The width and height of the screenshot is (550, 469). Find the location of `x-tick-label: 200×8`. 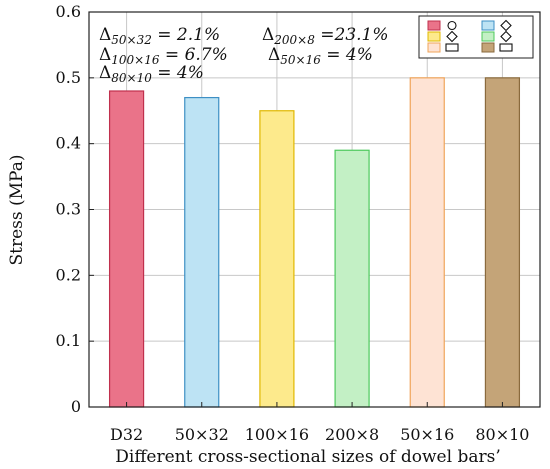

x-tick-label: 200×8 is located at coordinates (352, 434).